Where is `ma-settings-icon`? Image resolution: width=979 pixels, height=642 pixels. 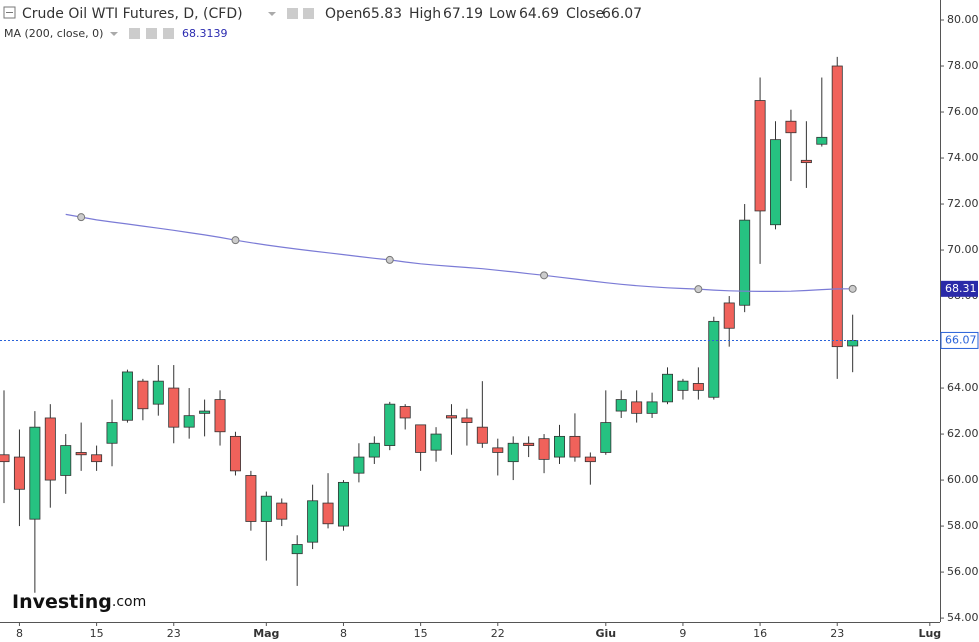
ma-settings-icon is located at coordinates (151, 33).